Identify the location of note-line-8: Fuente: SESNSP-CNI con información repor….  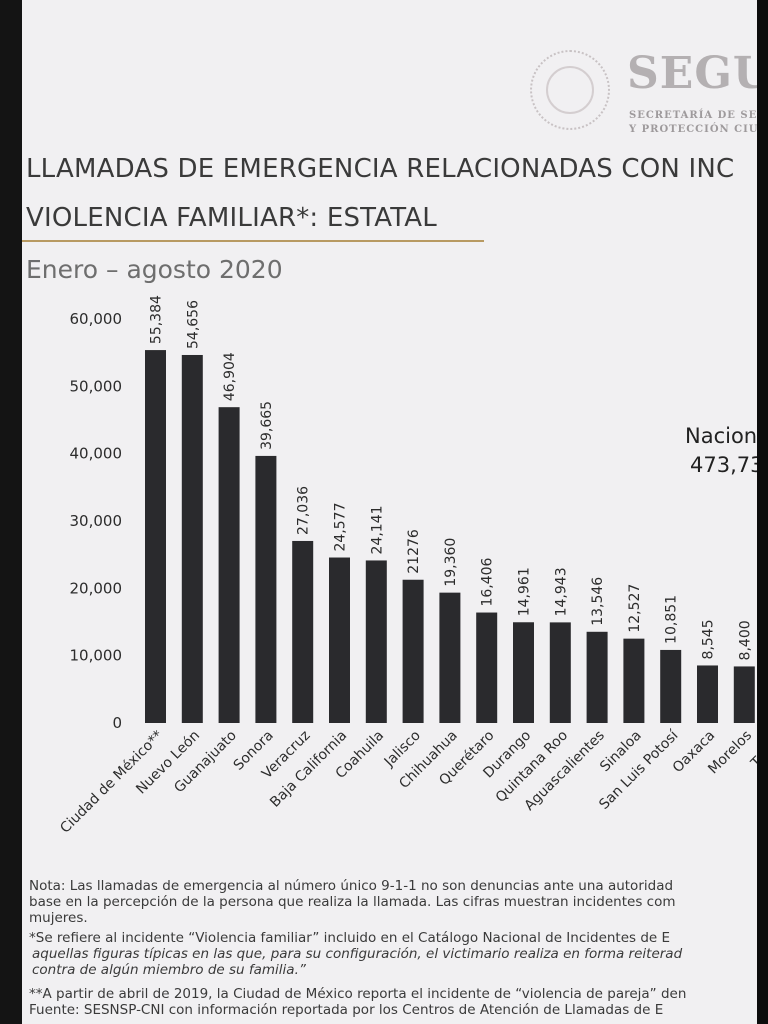
(346, 1010).